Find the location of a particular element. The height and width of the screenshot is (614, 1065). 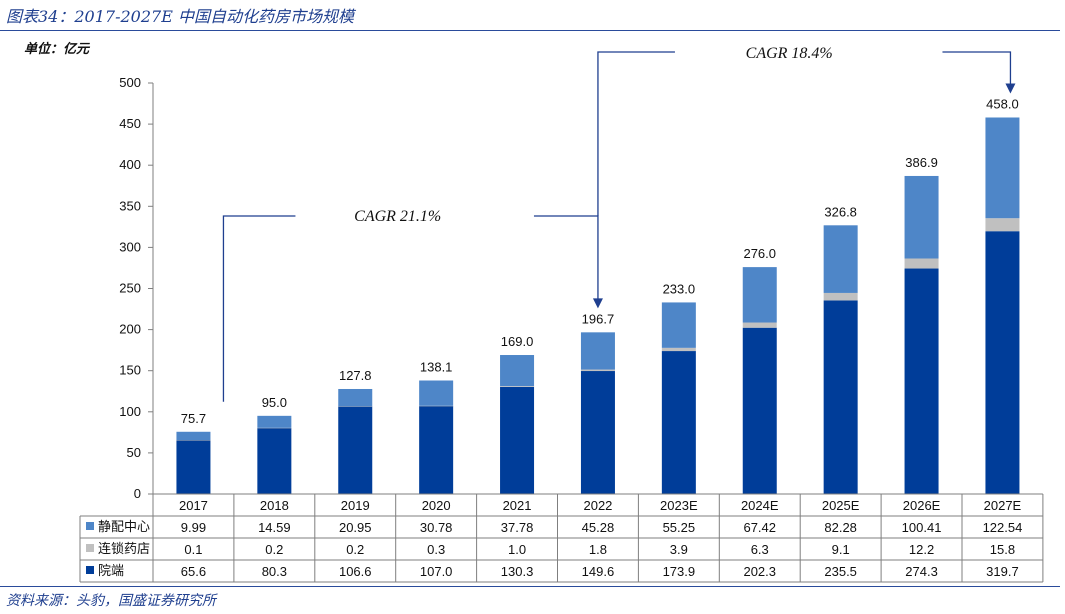

legend-label: 院端 is located at coordinates (111, 570).